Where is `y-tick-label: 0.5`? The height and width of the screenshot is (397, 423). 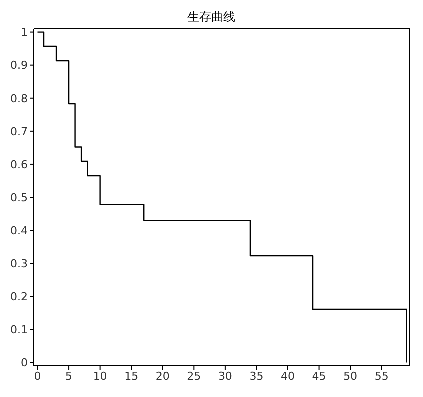 y-tick-label: 0.5 is located at coordinates (19, 197).